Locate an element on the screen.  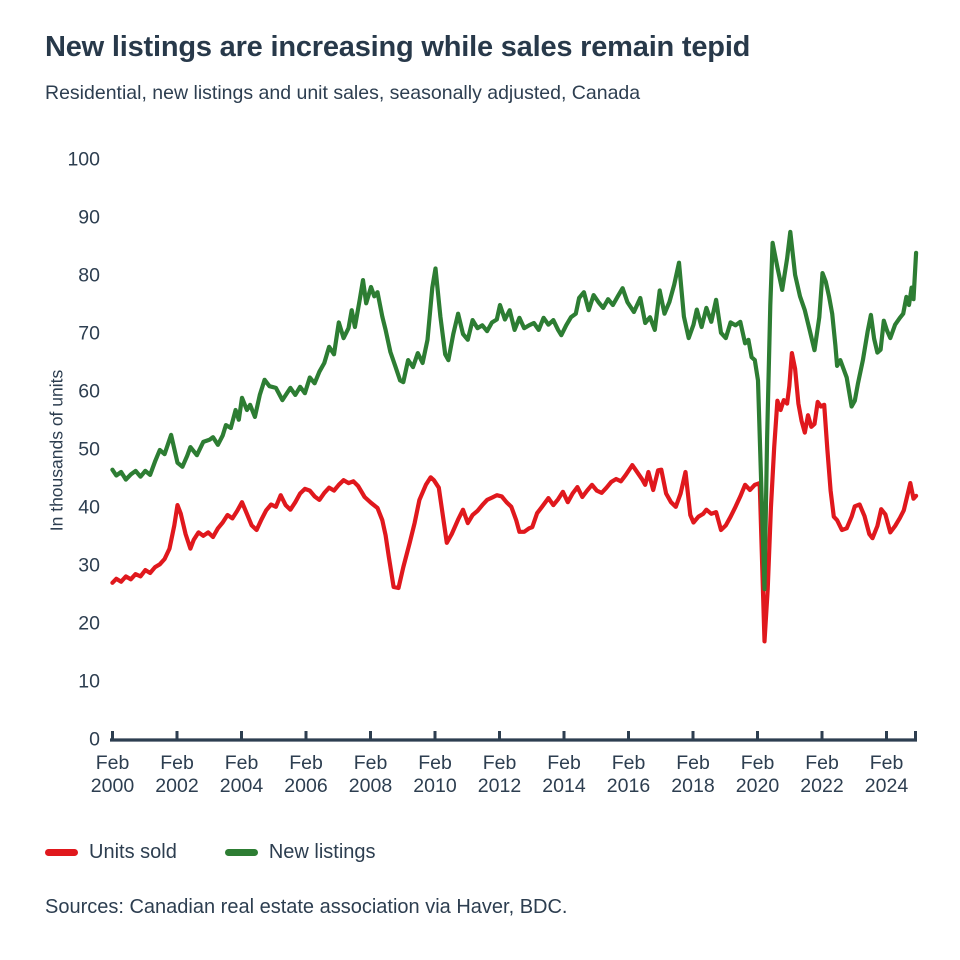
legend-item-new-listings: New listings is located at coordinates (300, 852).